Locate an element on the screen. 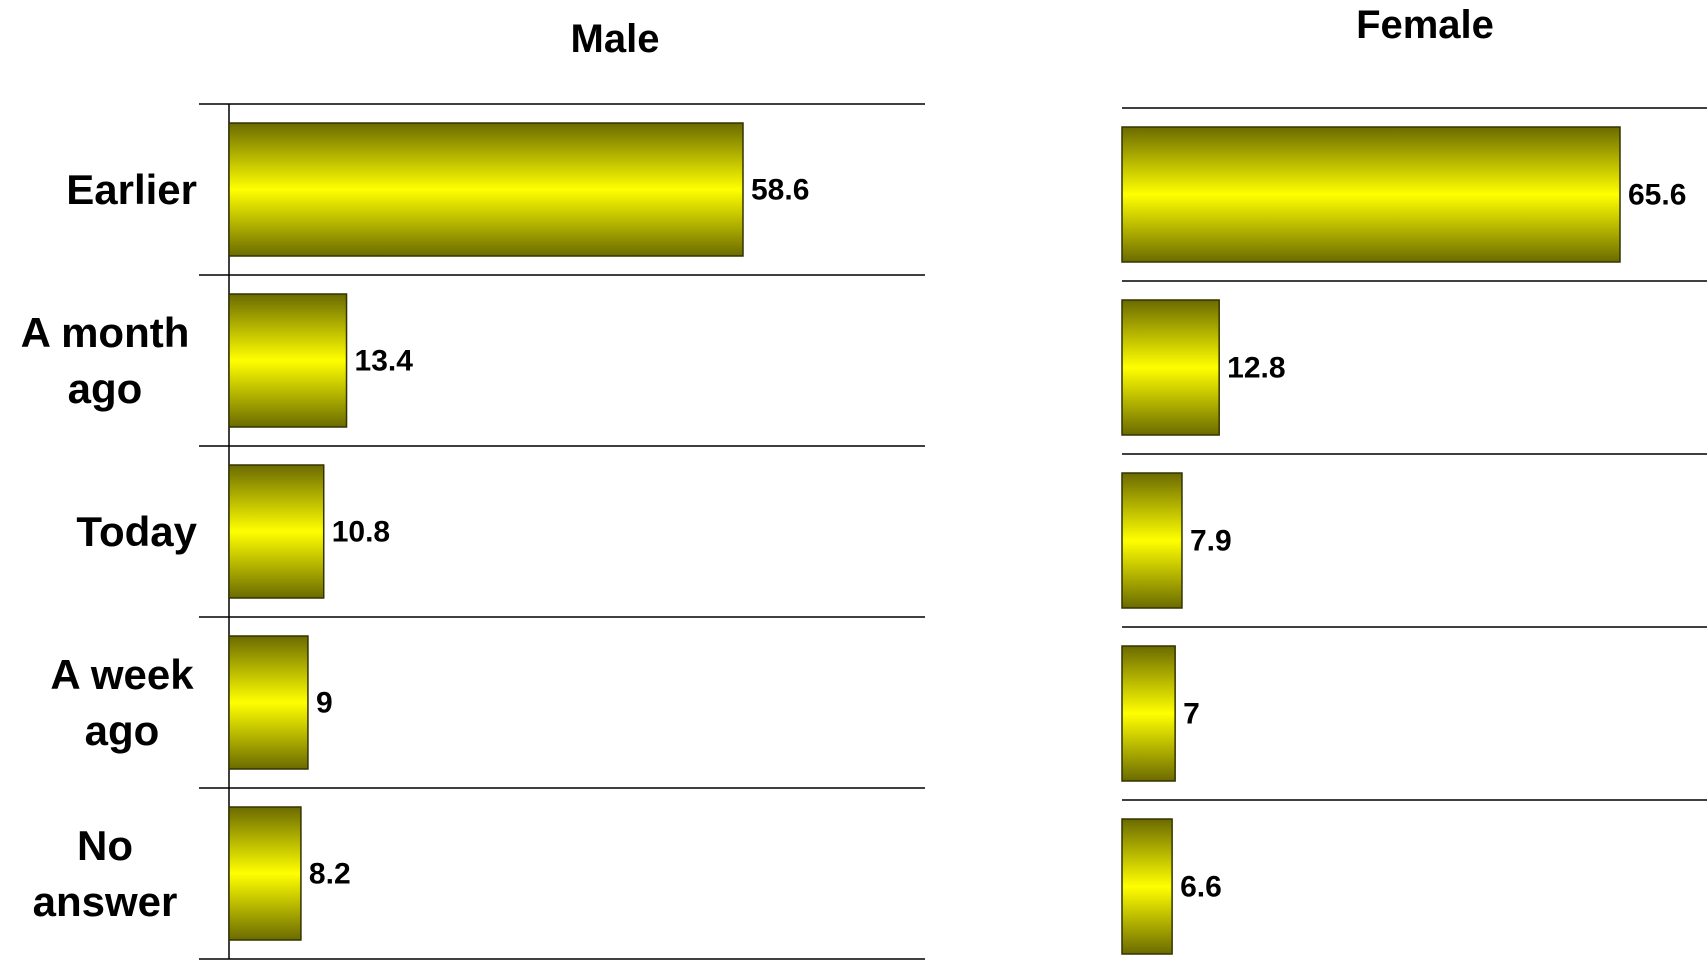 This screenshot has width=1707, height=970. data-label: 9 is located at coordinates (324, 703).